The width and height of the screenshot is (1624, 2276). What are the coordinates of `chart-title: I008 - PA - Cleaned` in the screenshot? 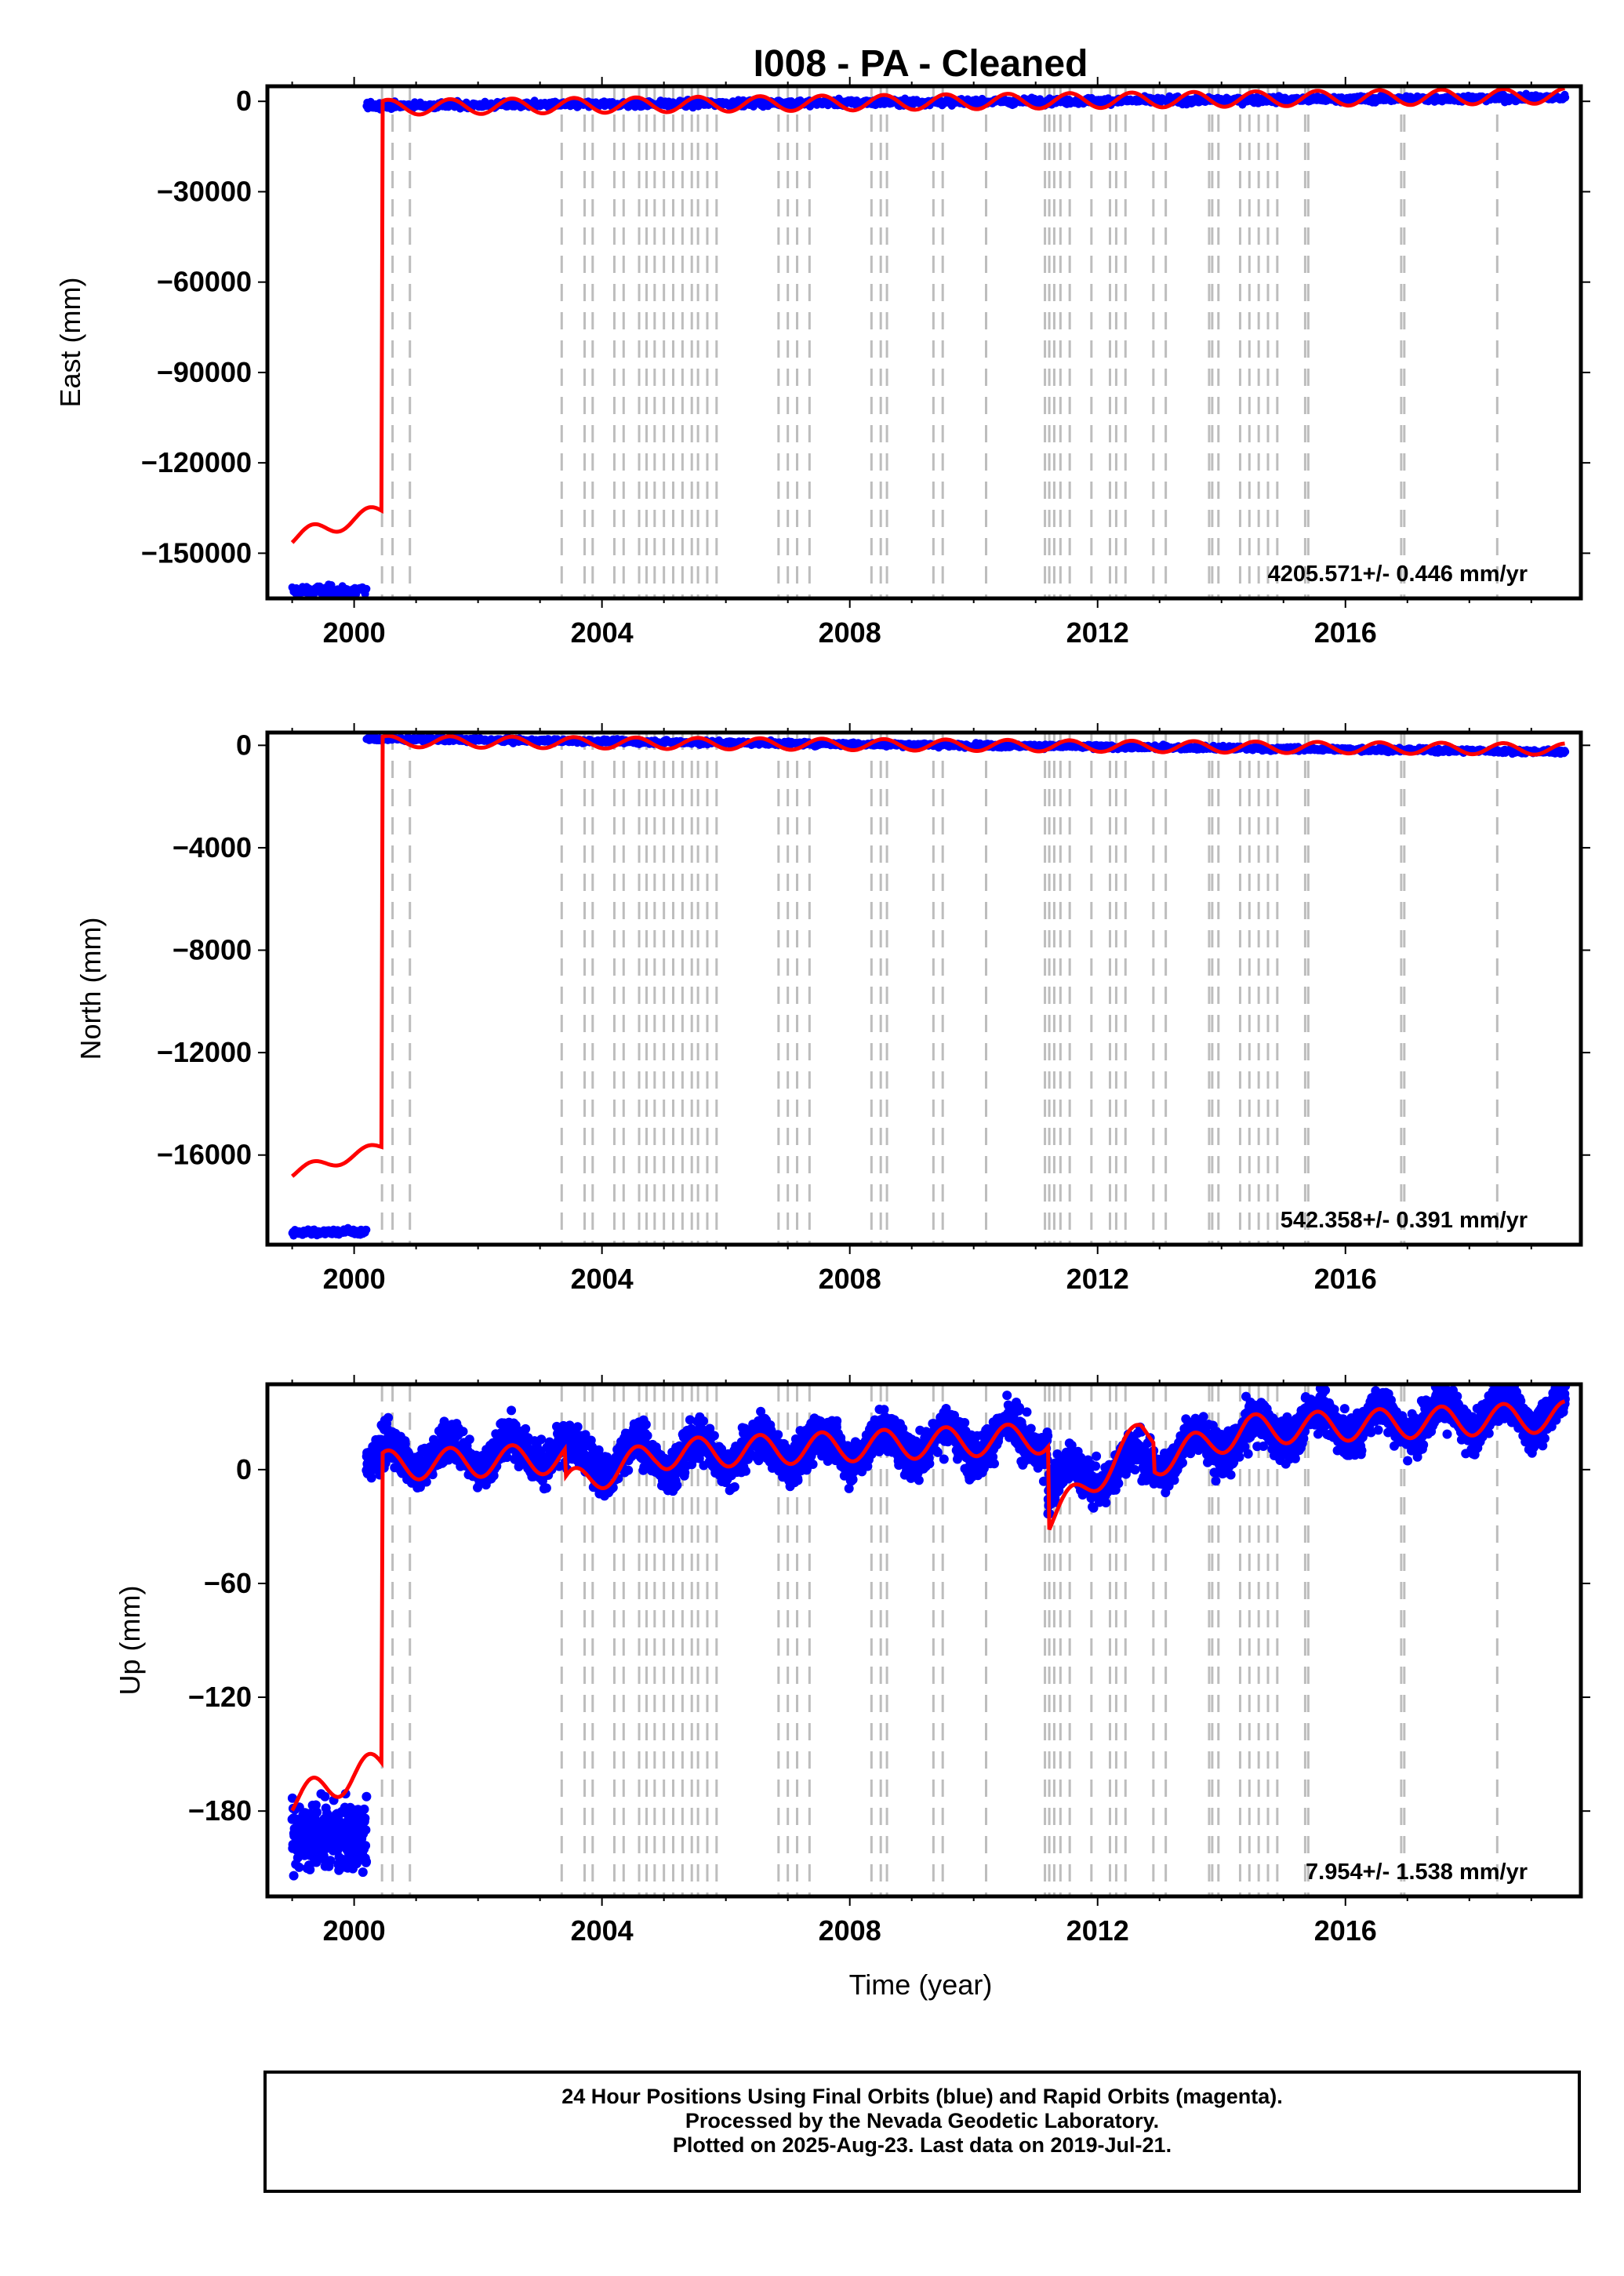 It's located at (921, 64).